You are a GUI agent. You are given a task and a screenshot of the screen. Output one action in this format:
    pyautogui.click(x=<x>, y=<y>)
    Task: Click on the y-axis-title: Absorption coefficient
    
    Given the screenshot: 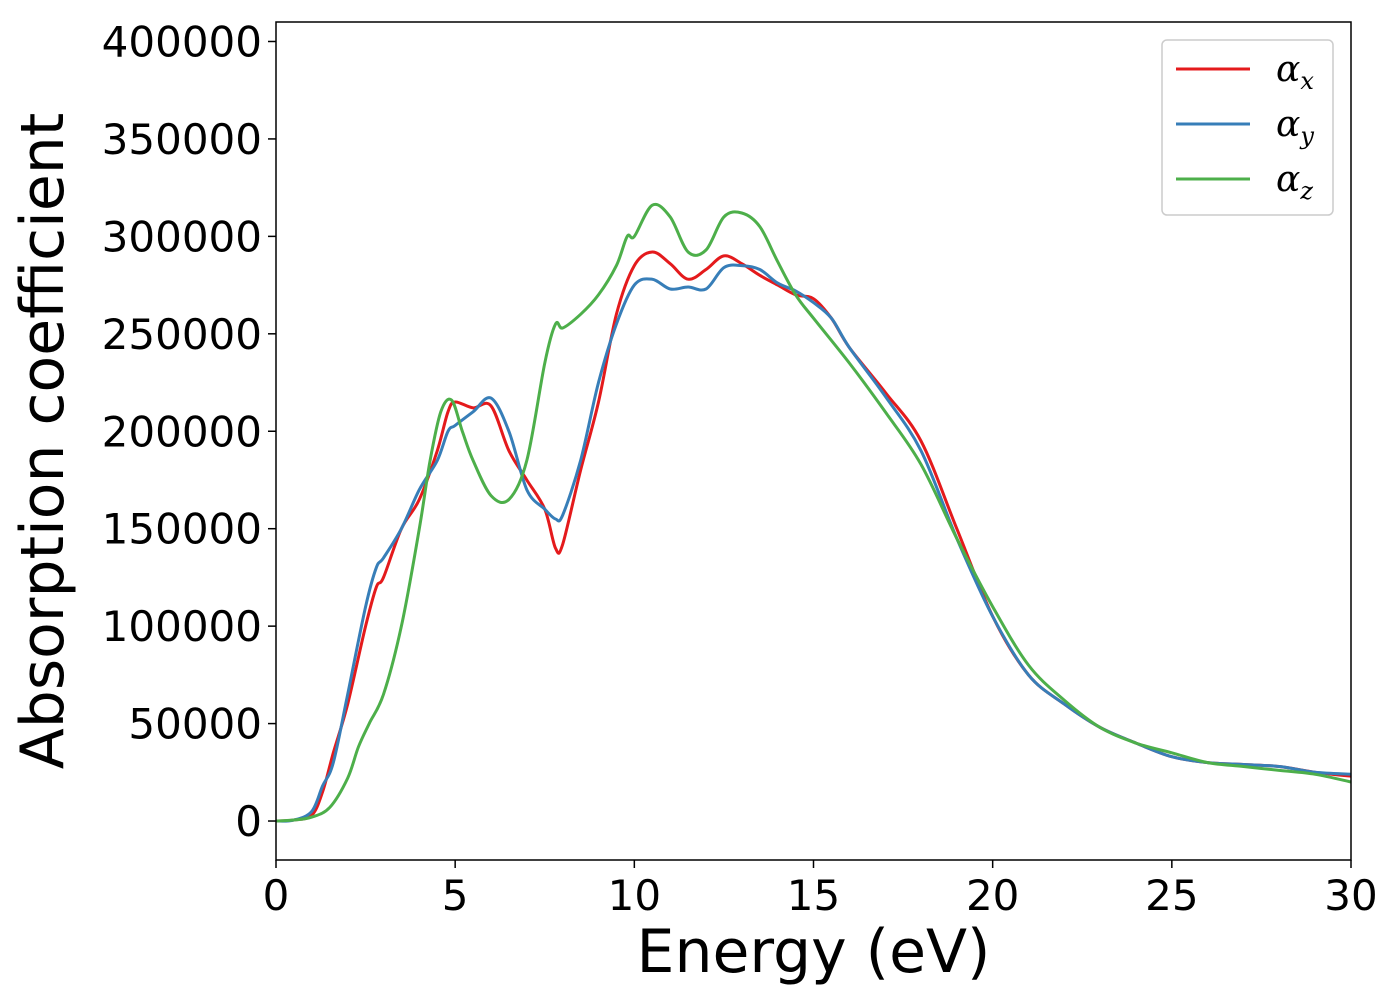 What is the action you would take?
    pyautogui.click(x=43, y=441)
    